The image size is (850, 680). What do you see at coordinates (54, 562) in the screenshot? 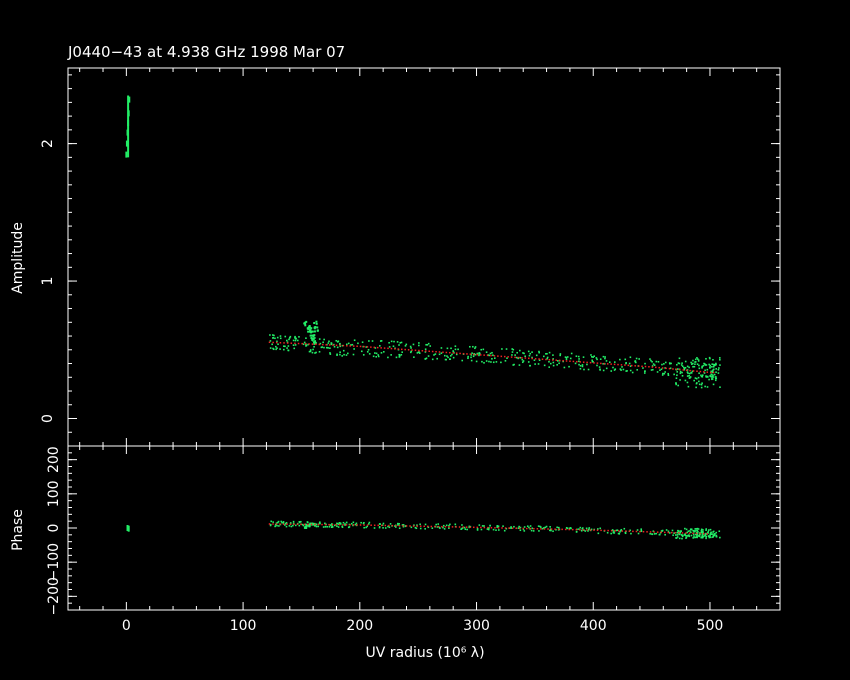
I see `y-tick-label: −100` at bounding box center [54, 562].